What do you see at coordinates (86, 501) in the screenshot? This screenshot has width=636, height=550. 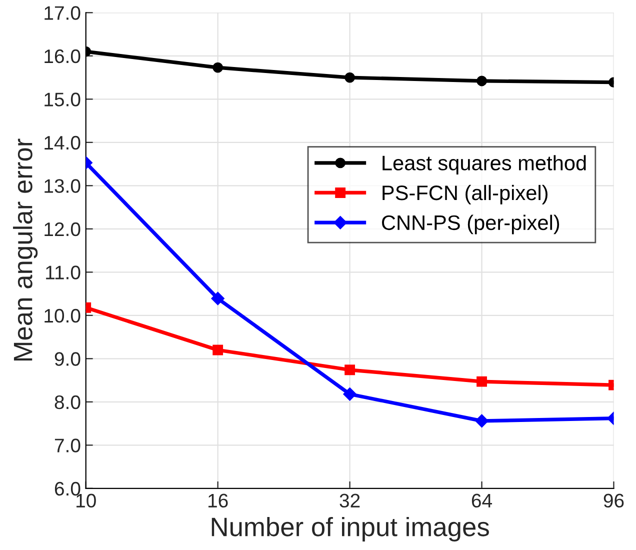 I see `x-tick-label: 10` at bounding box center [86, 501].